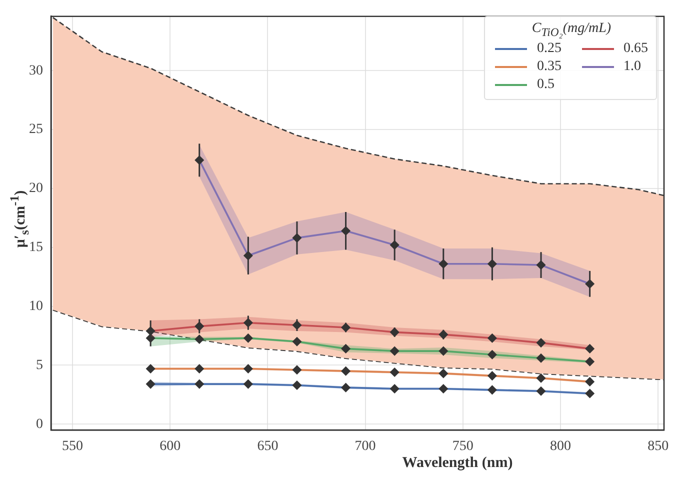  I want to click on point, so click(199, 339).